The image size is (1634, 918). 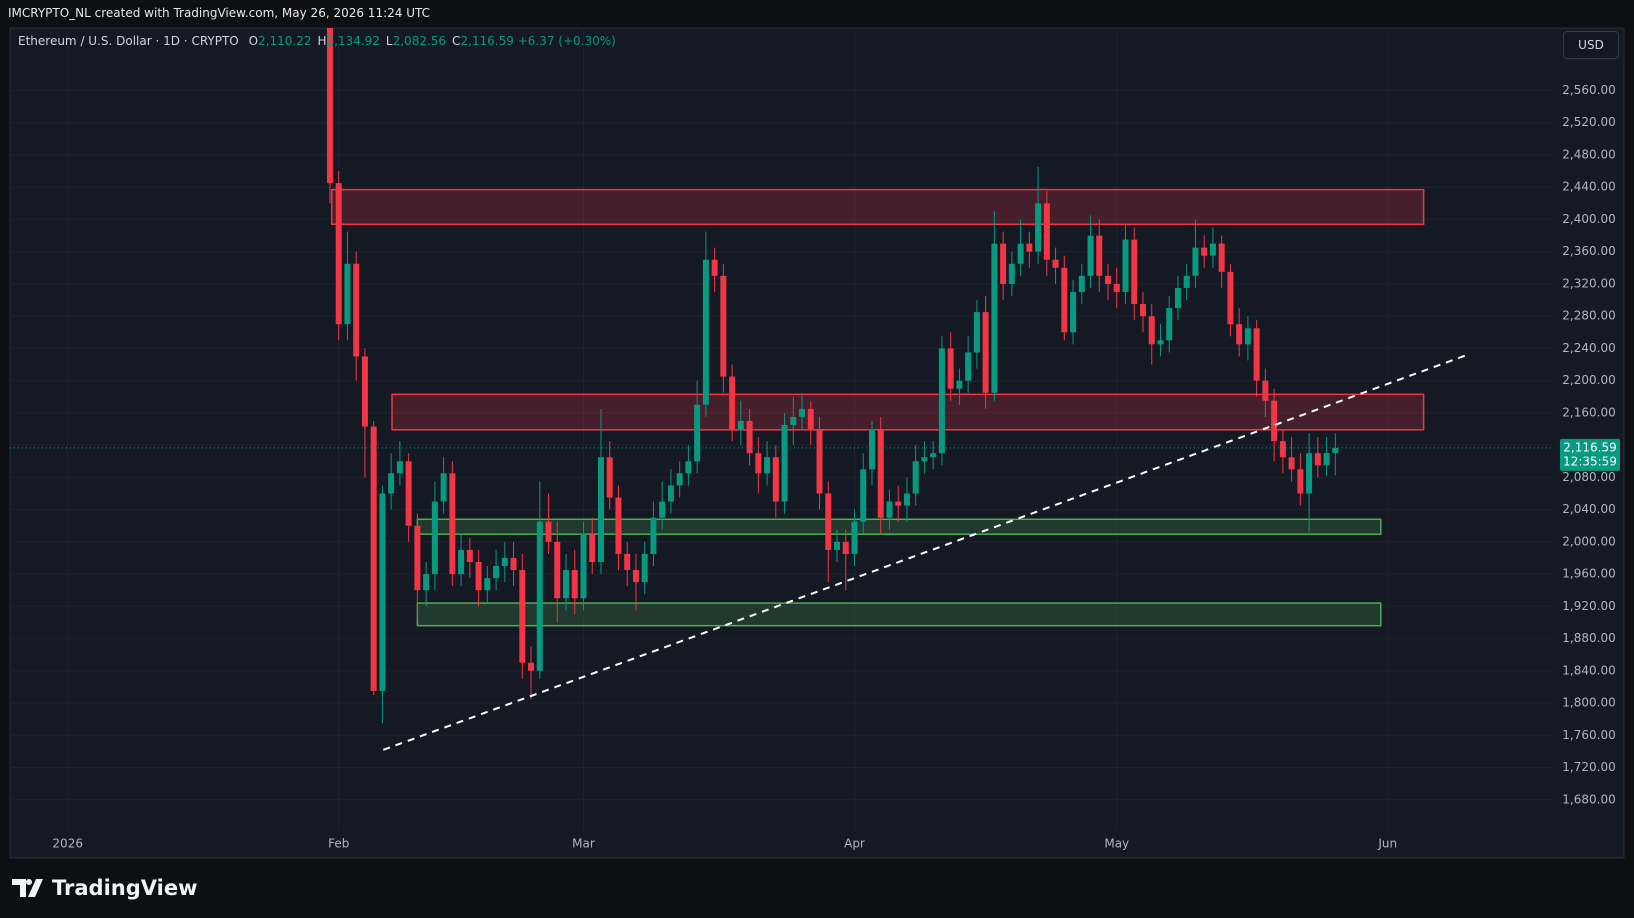 What do you see at coordinates (1588, 670) in the screenshot?
I see `y-tick-label: 1,840.00` at bounding box center [1588, 670].